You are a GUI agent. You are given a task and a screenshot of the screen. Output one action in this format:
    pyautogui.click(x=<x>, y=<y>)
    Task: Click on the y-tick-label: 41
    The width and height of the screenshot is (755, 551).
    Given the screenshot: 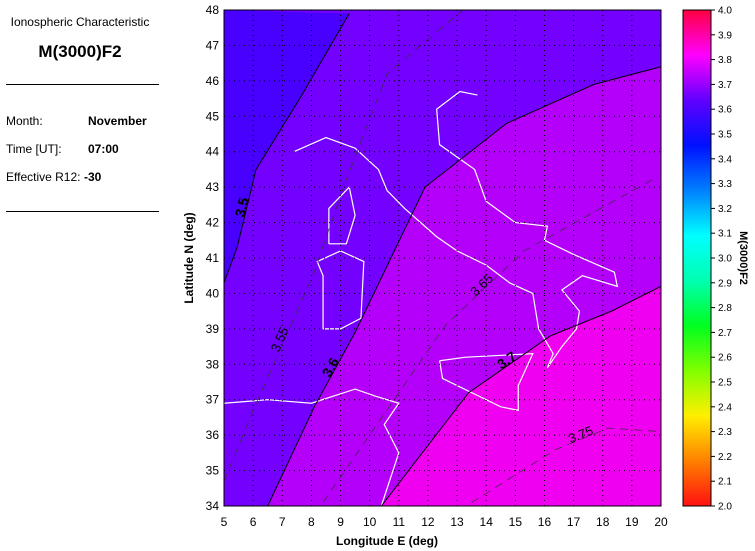 What is the action you would take?
    pyautogui.click(x=213, y=258)
    